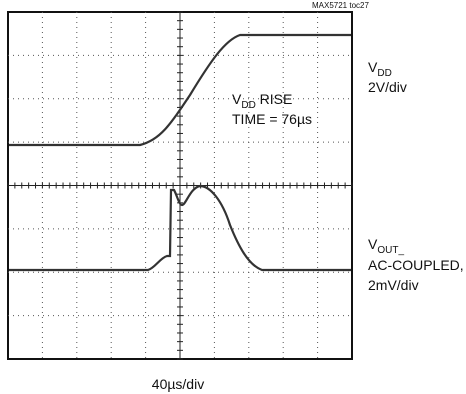  What do you see at coordinates (340, 5) in the screenshot?
I see `figure-id: MAX5721 toc27` at bounding box center [340, 5].